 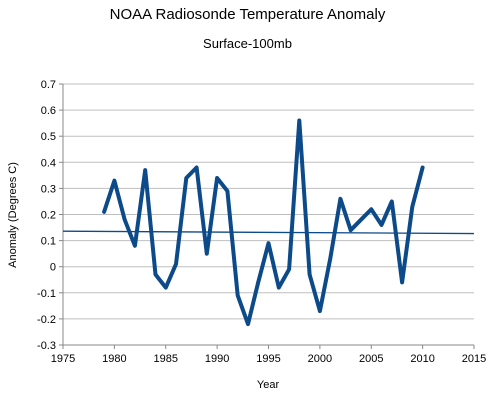 I want to click on x-tick-label: 2015, so click(x=474, y=359).